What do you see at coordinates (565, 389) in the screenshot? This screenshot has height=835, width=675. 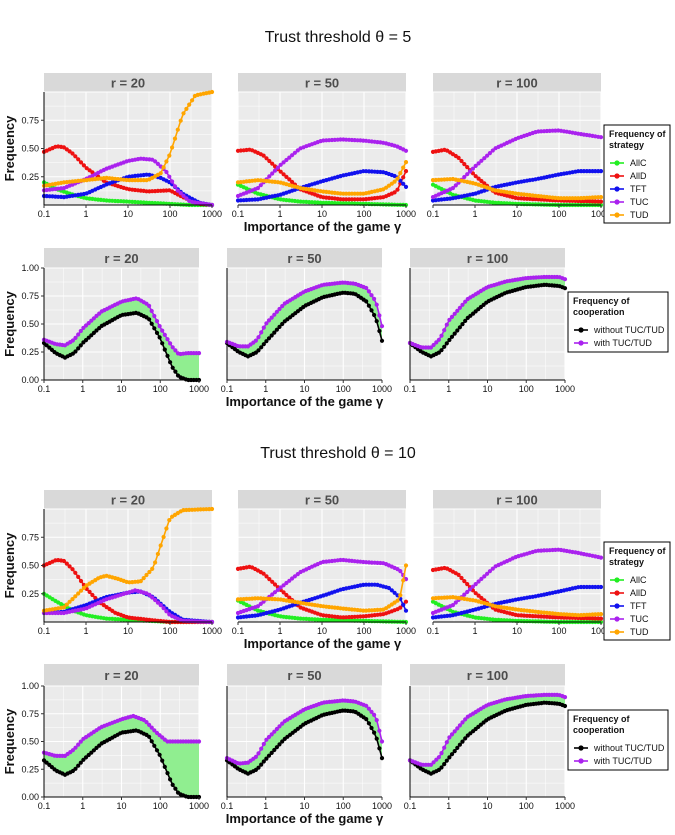 I see `x-tick-label: 1000` at bounding box center [565, 389].